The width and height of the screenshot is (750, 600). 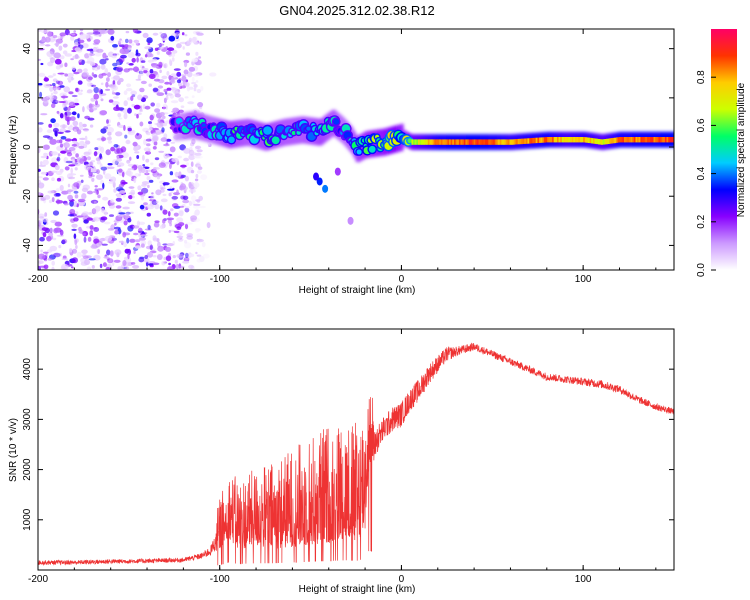 What do you see at coordinates (741, 149) in the screenshot?
I see `colorbar-label: Normalized spectral amplitude` at bounding box center [741, 149].